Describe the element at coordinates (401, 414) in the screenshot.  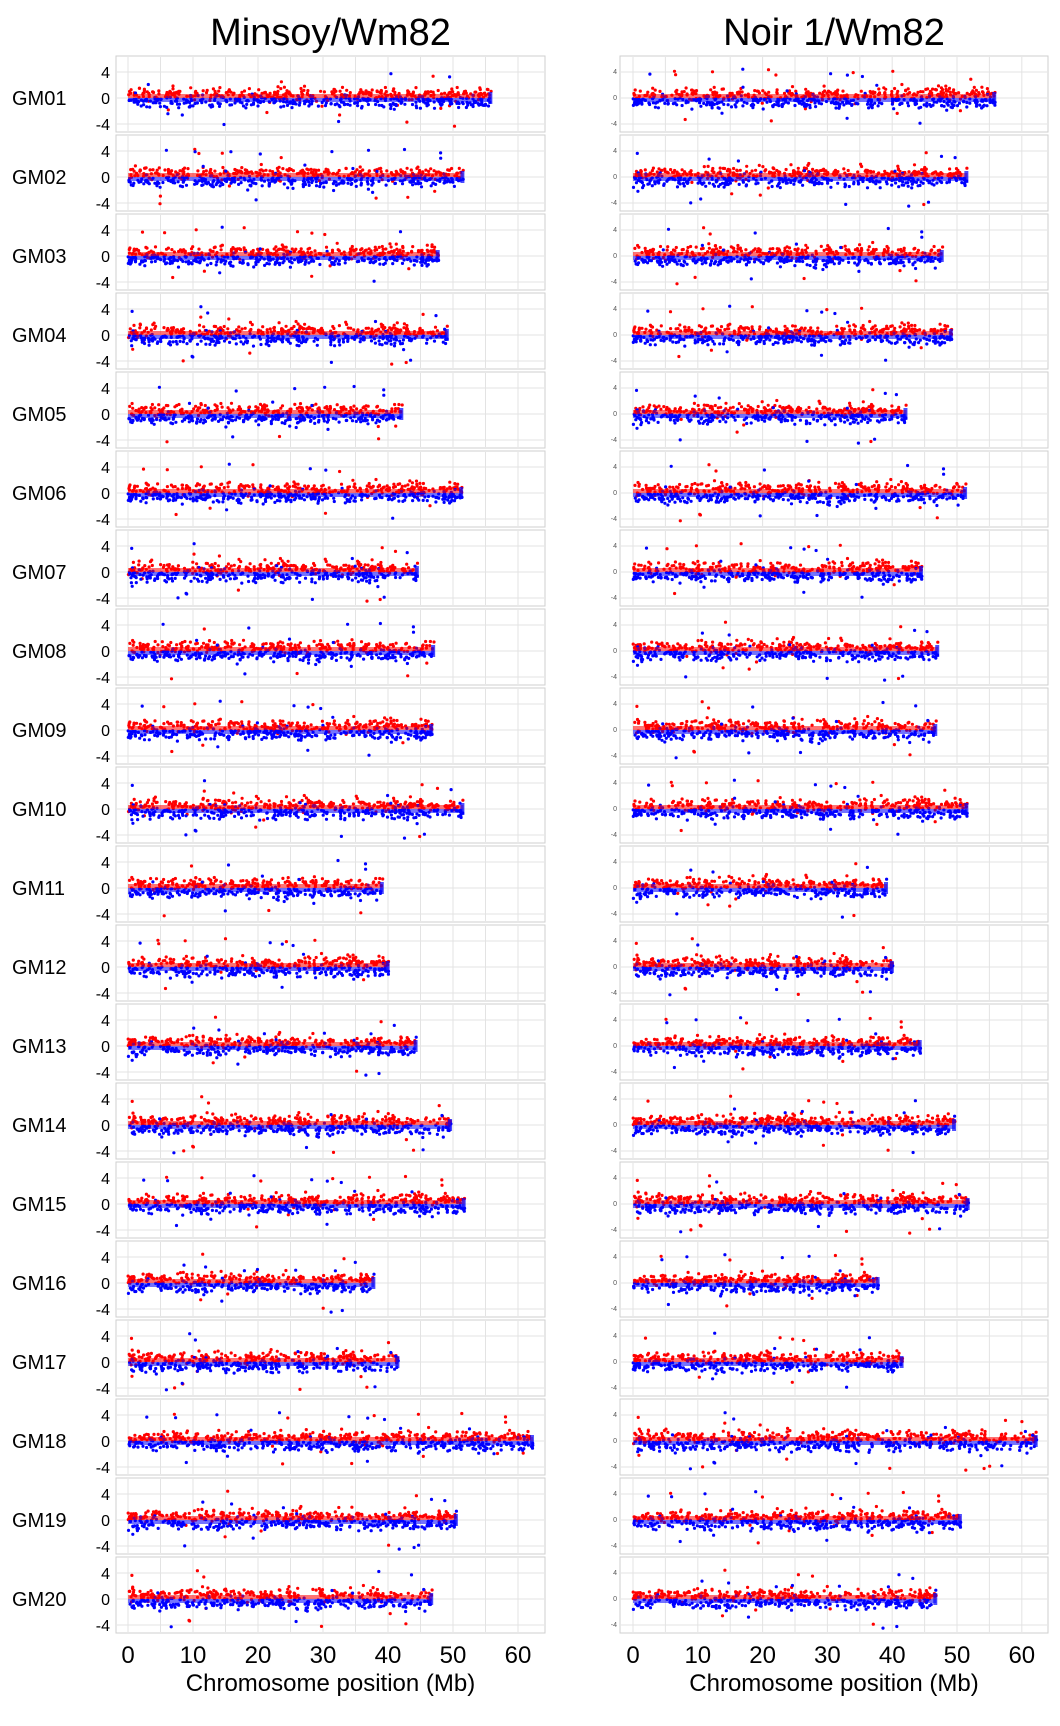
I see `data-band-end` at that location.